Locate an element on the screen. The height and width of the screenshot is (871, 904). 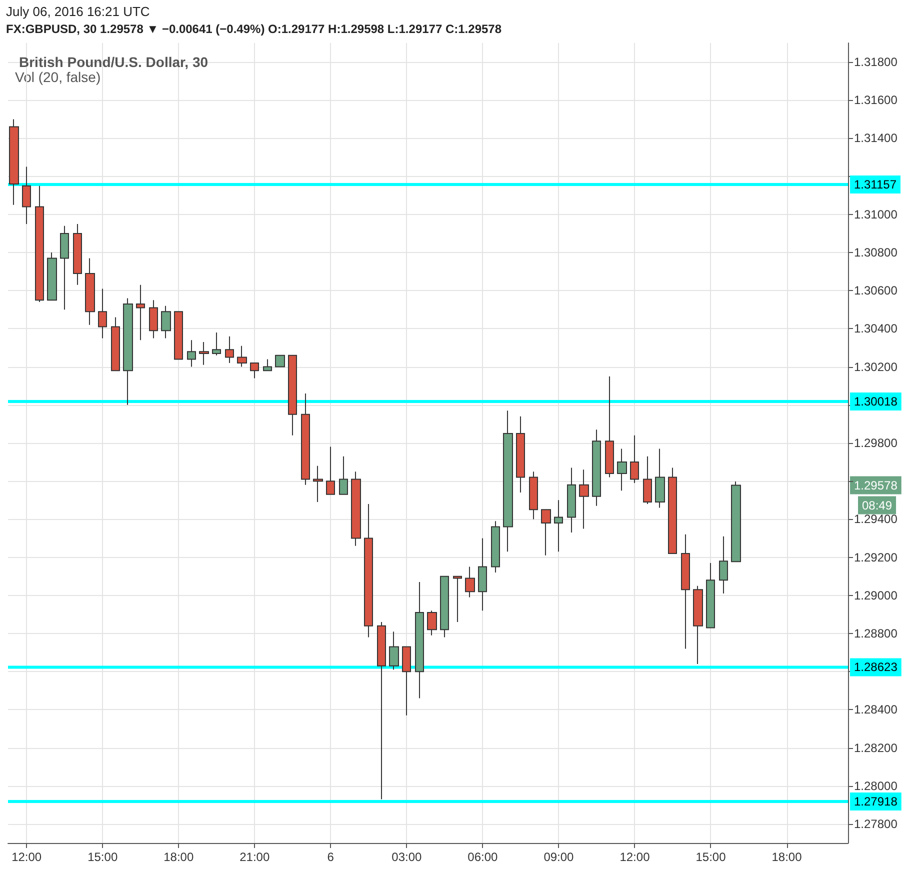
x-tick-label: 09:00 is located at coordinates (559, 857).